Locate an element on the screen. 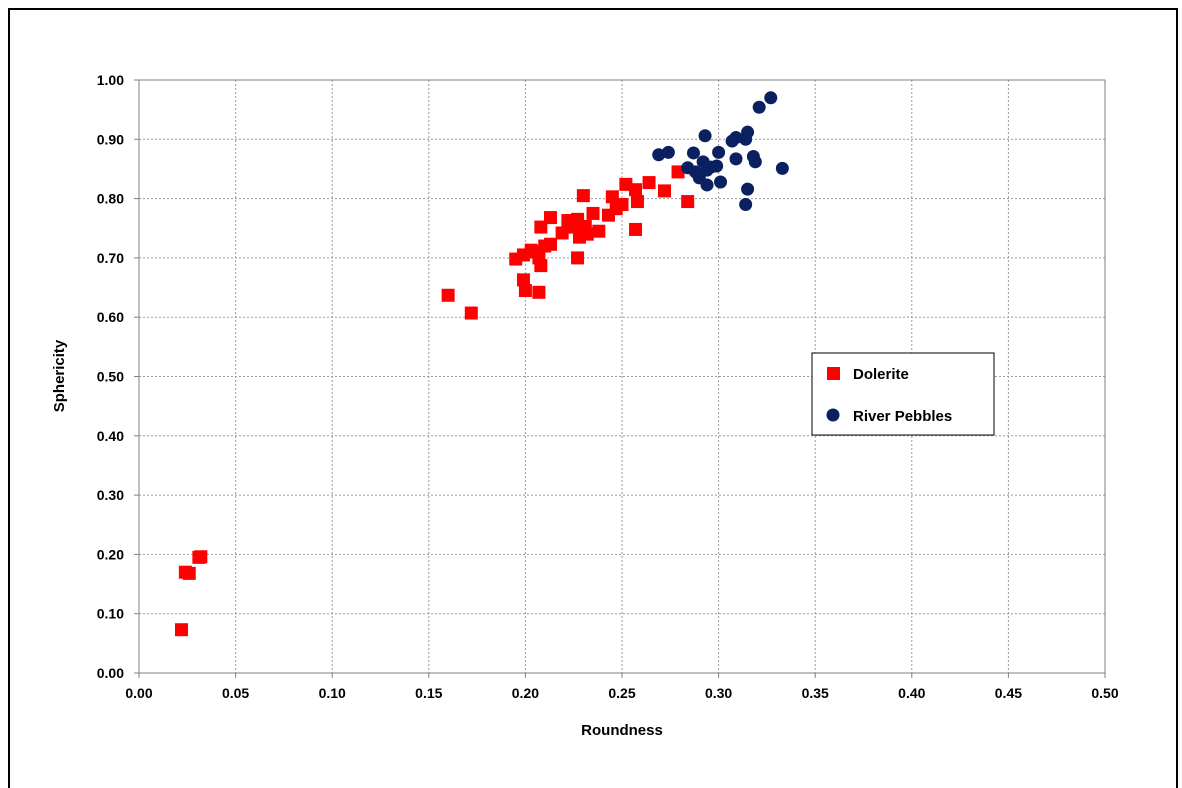 This screenshot has height=788, width=1182. x-tick-label: 0.50 is located at coordinates (1104, 693).